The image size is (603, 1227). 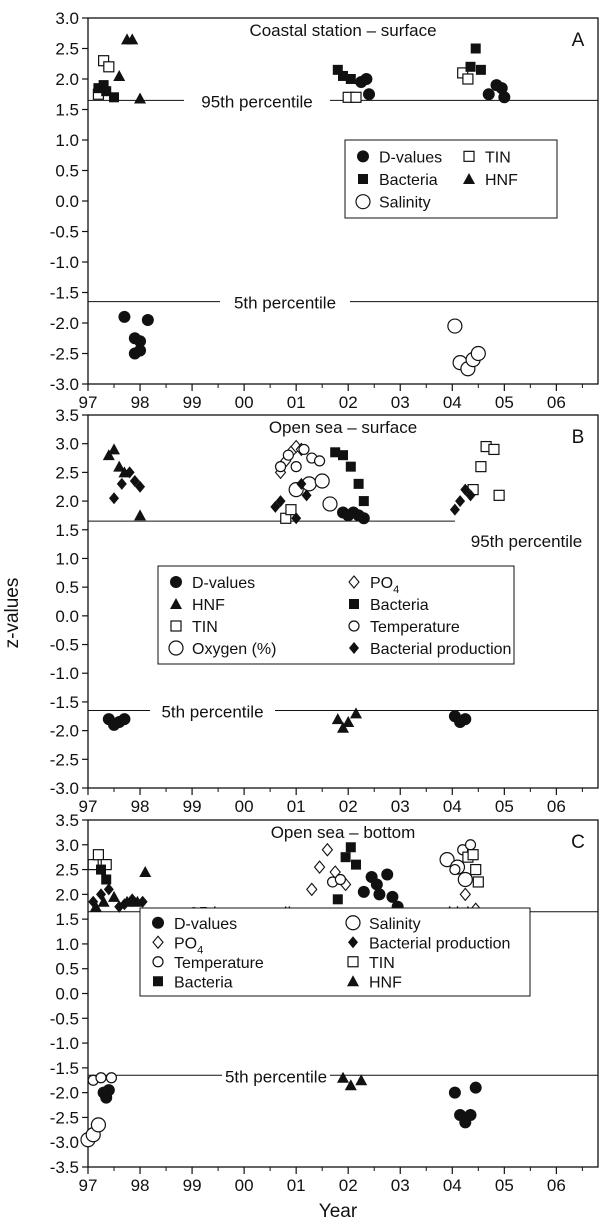 I want to click on series-bacterial-production, so click(x=292, y=495).